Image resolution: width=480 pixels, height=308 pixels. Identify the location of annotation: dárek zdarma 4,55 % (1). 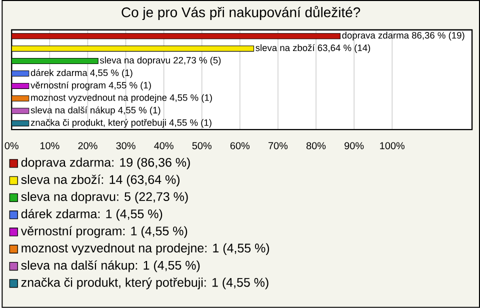
(81, 73).